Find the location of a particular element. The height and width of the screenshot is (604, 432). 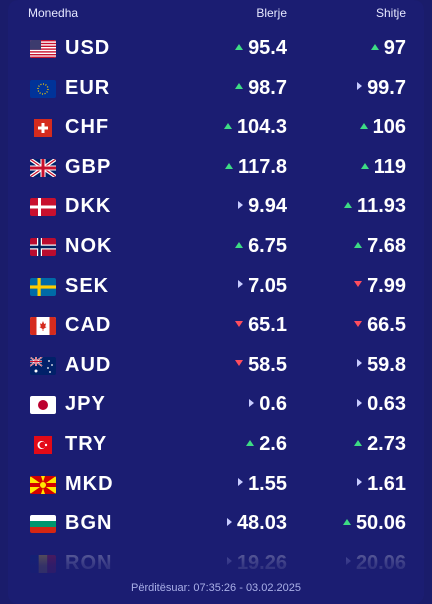

no-flag-icon is located at coordinates (43, 246).